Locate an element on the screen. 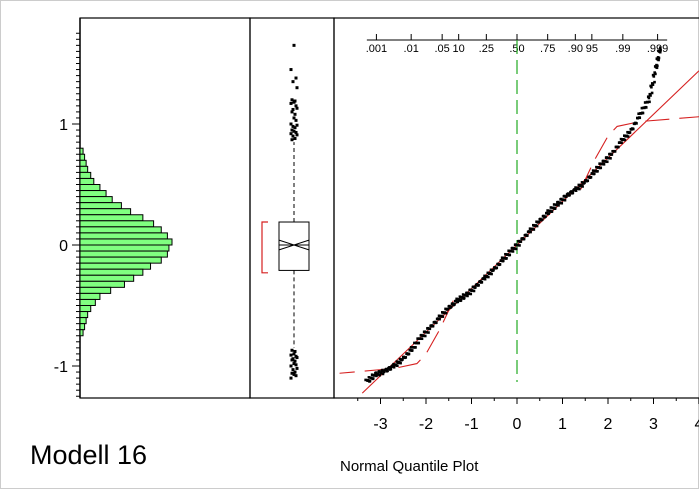 The image size is (699, 489). shortest-half-bracket is located at coordinates (264, 247).